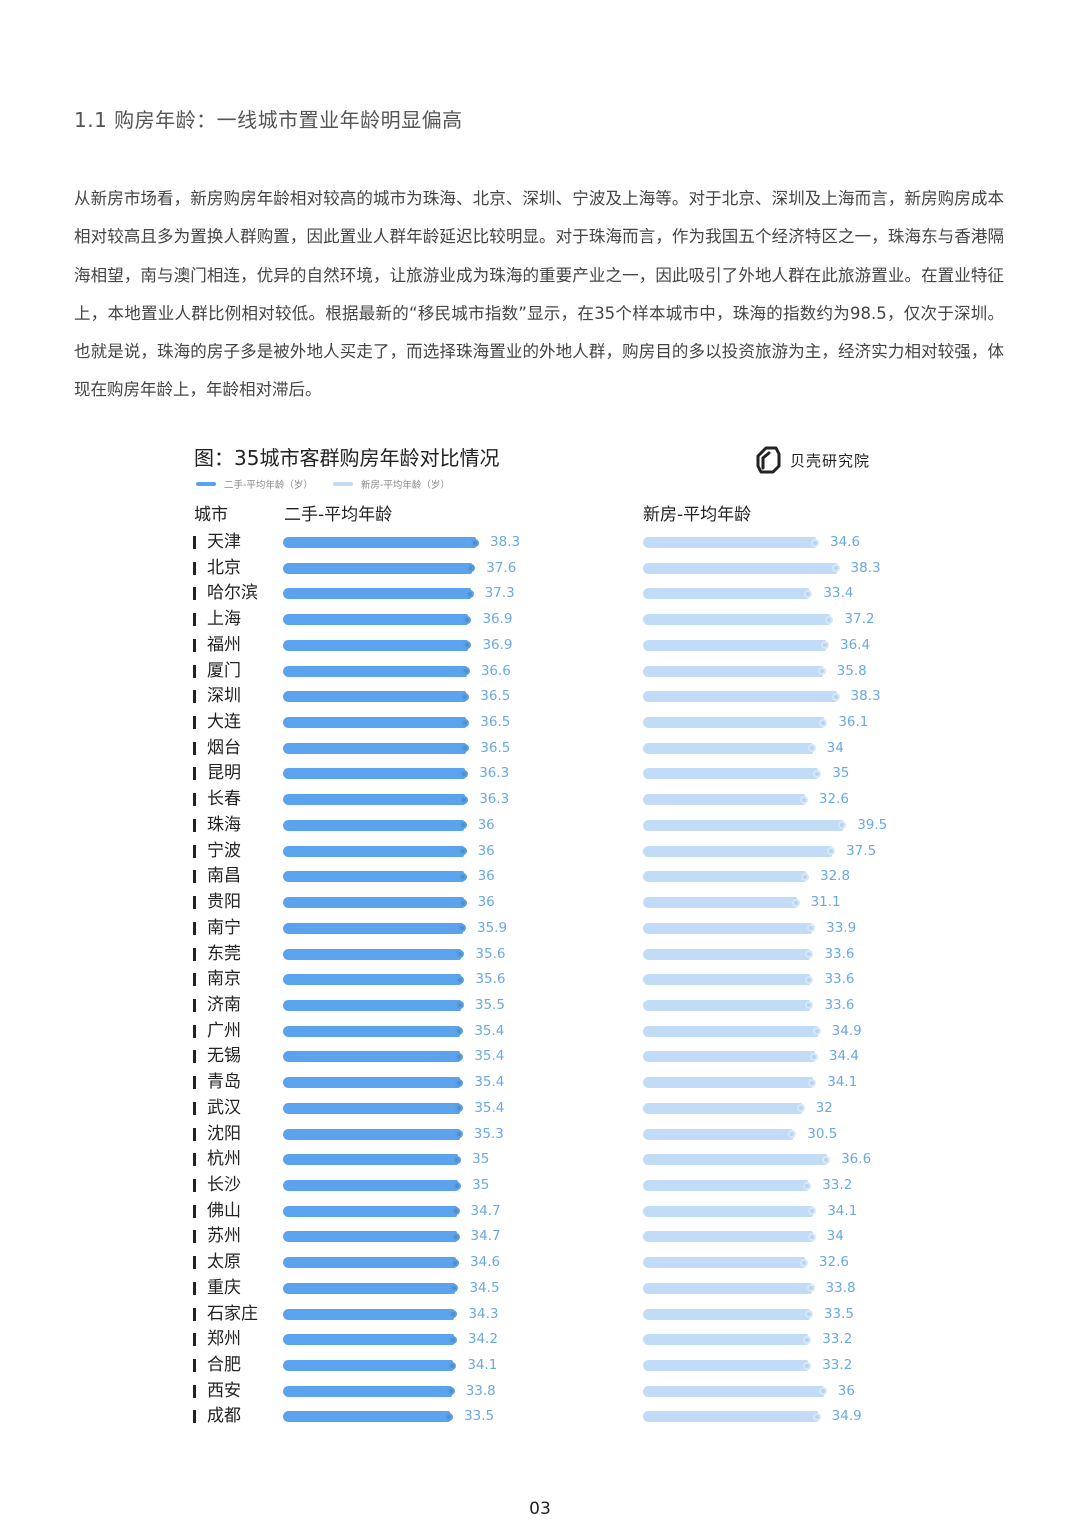 Image resolution: width=1080 pixels, height=1527 pixels. What do you see at coordinates (846, 1030) in the screenshot?
I see `value-new: 34.9` at bounding box center [846, 1030].